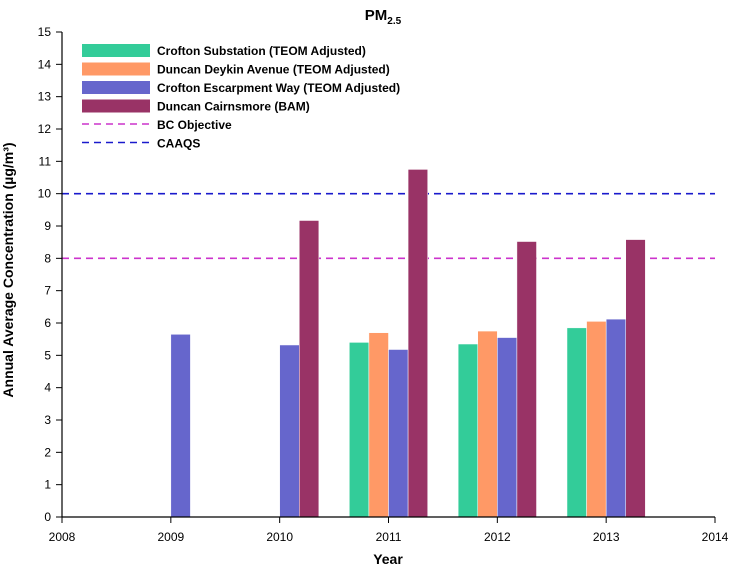 Image resolution: width=729 pixels, height=568 pixels. Describe the element at coordinates (47, 452) in the screenshot. I see `y-tick-label-2: 2` at that location.